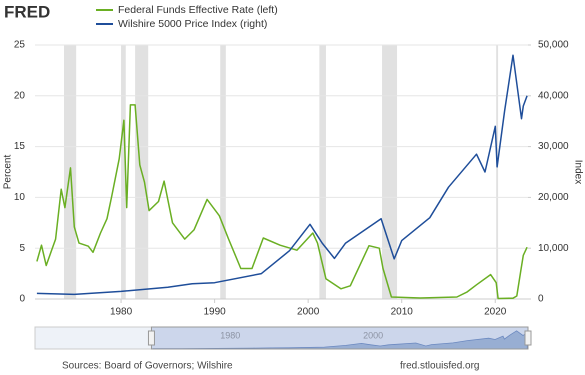 This screenshot has height=375, width=585. What do you see at coordinates (553, 248) in the screenshot?
I see `y2-tick-label: 10,000` at bounding box center [553, 248].